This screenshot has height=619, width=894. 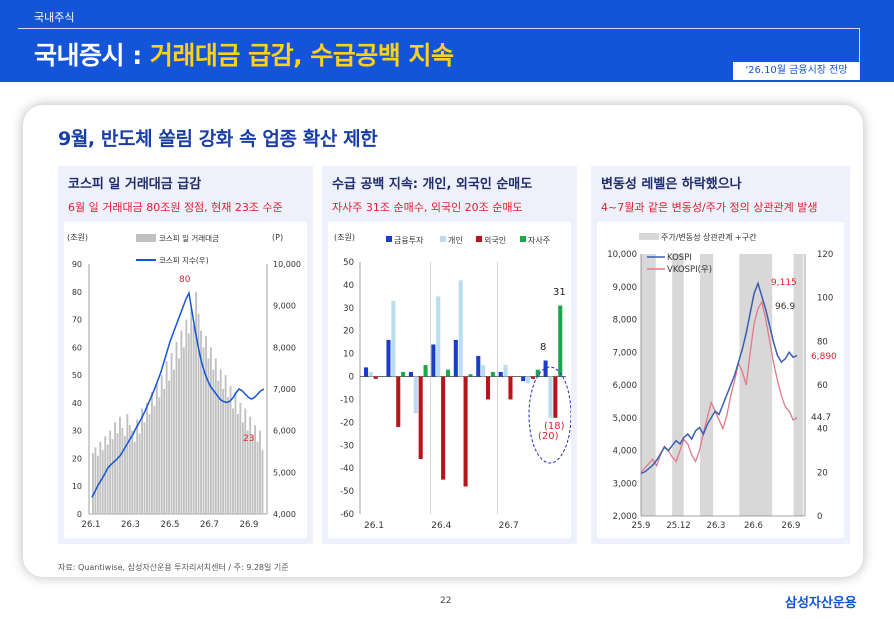 What do you see at coordinates (347, 400) in the screenshot?
I see `y-tick-label: -10` at bounding box center [347, 400].